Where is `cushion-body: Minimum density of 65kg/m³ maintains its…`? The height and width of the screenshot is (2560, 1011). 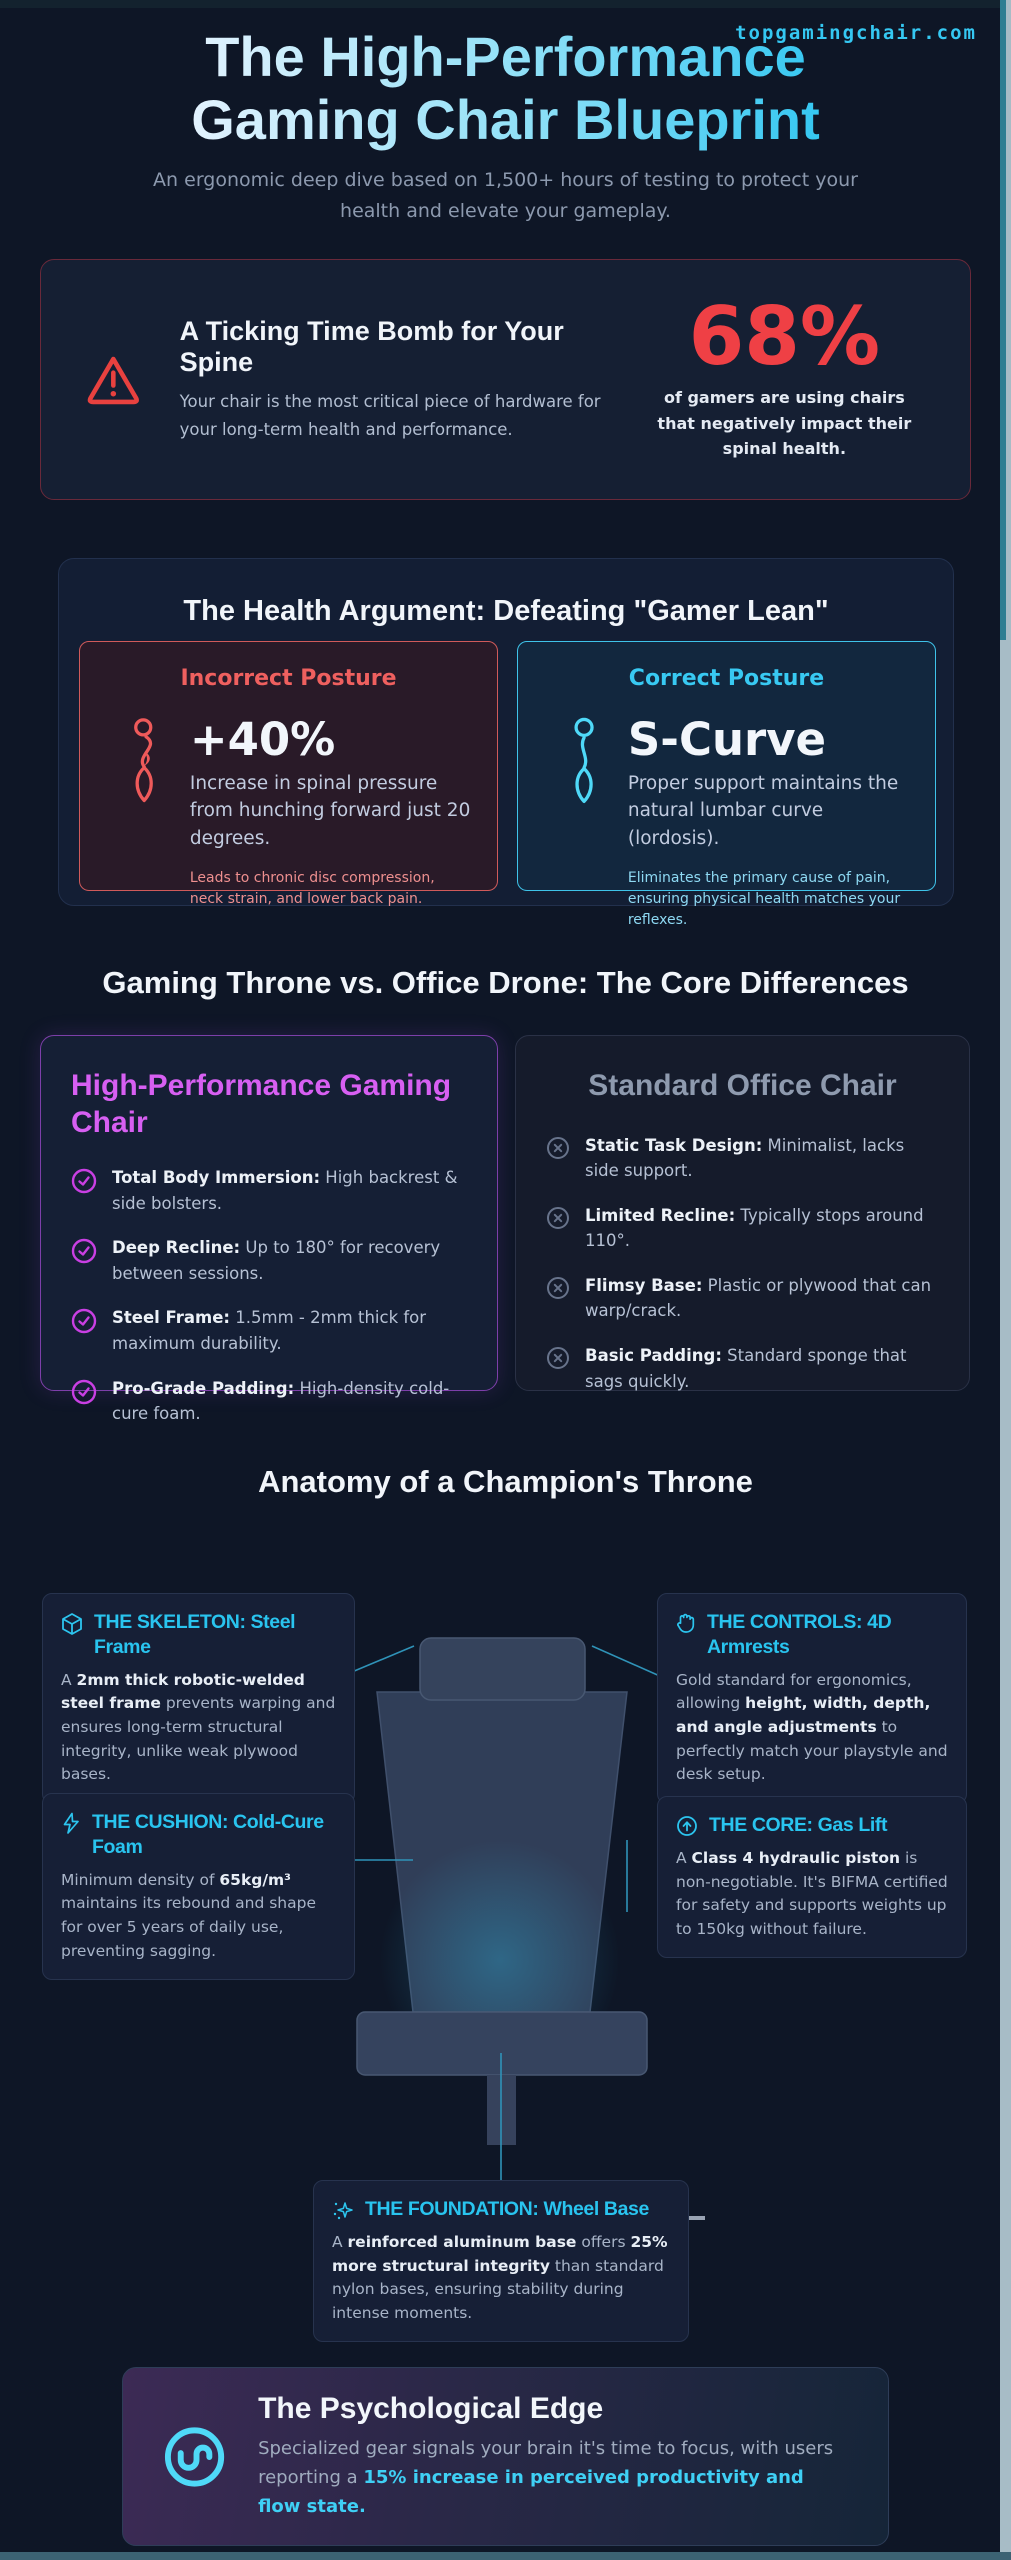 cushion-body: Minimum density of 65kg/m³ maintains its… is located at coordinates (188, 1915).